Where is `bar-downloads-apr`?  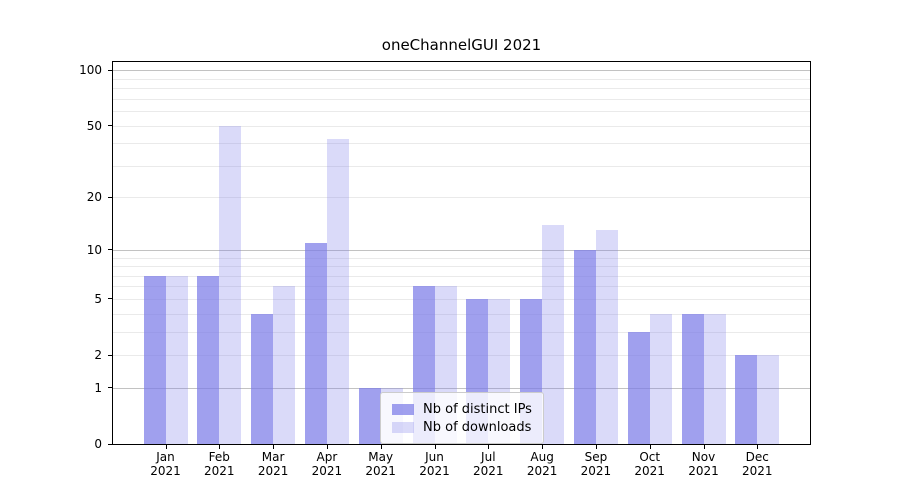 bar-downloads-apr is located at coordinates (337, 291).